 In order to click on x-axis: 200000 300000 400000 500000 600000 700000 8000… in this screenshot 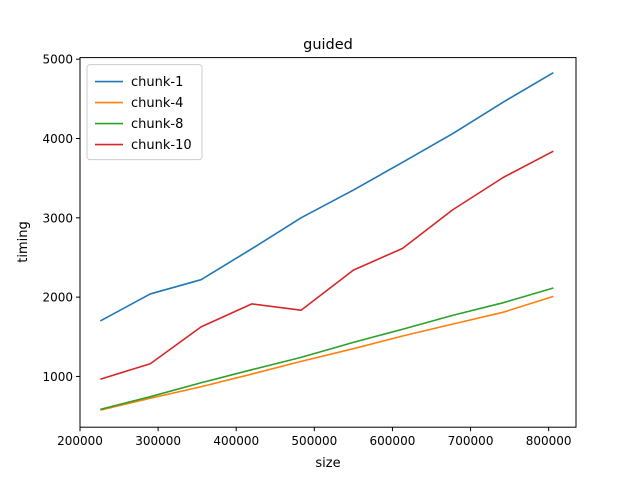, I will do `click(314, 437)`.